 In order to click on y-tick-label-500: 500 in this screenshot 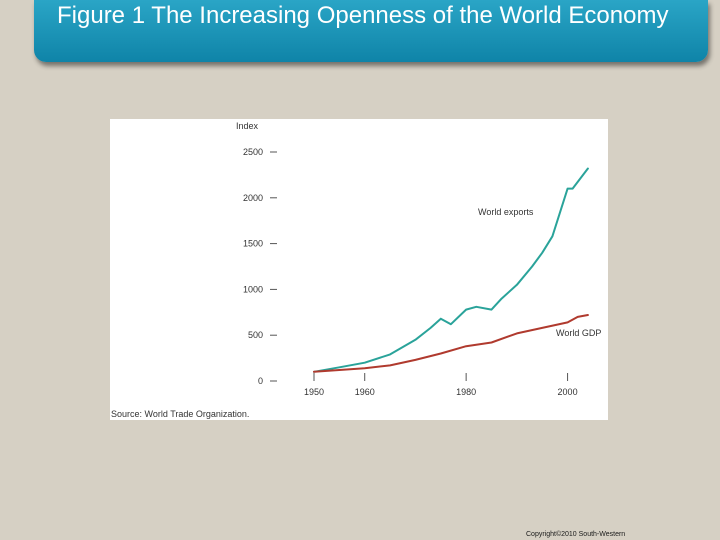, I will do `click(255, 335)`.